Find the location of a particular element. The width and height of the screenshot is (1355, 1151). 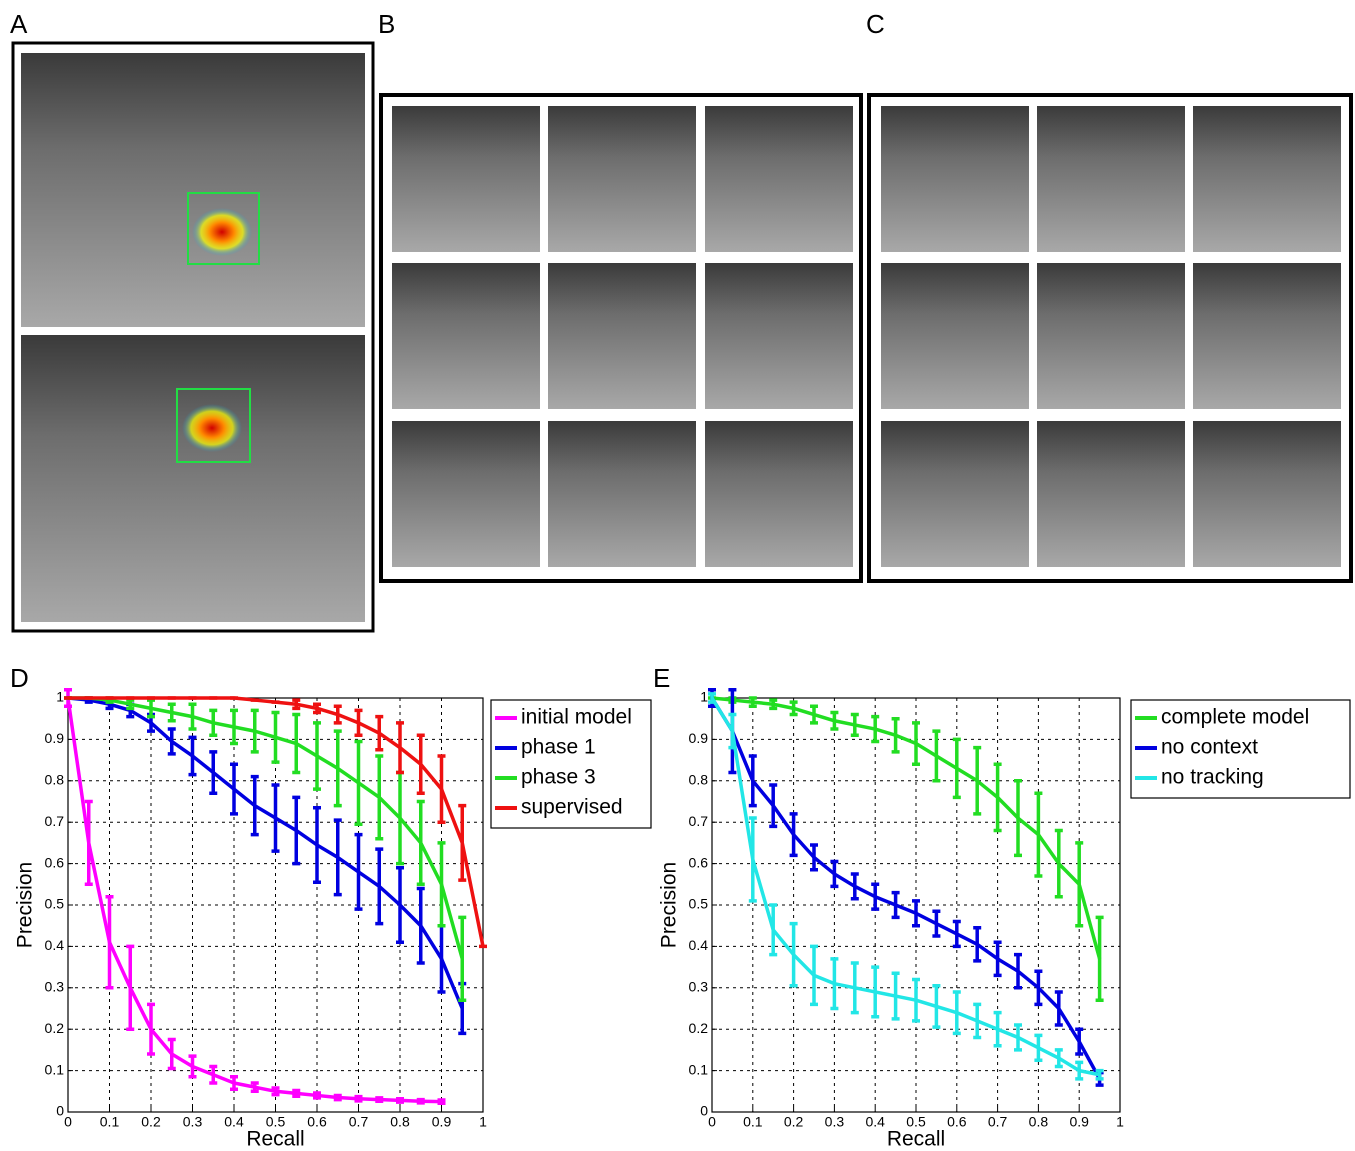

x-tick-label: 0.2 is located at coordinates (794, 1122).